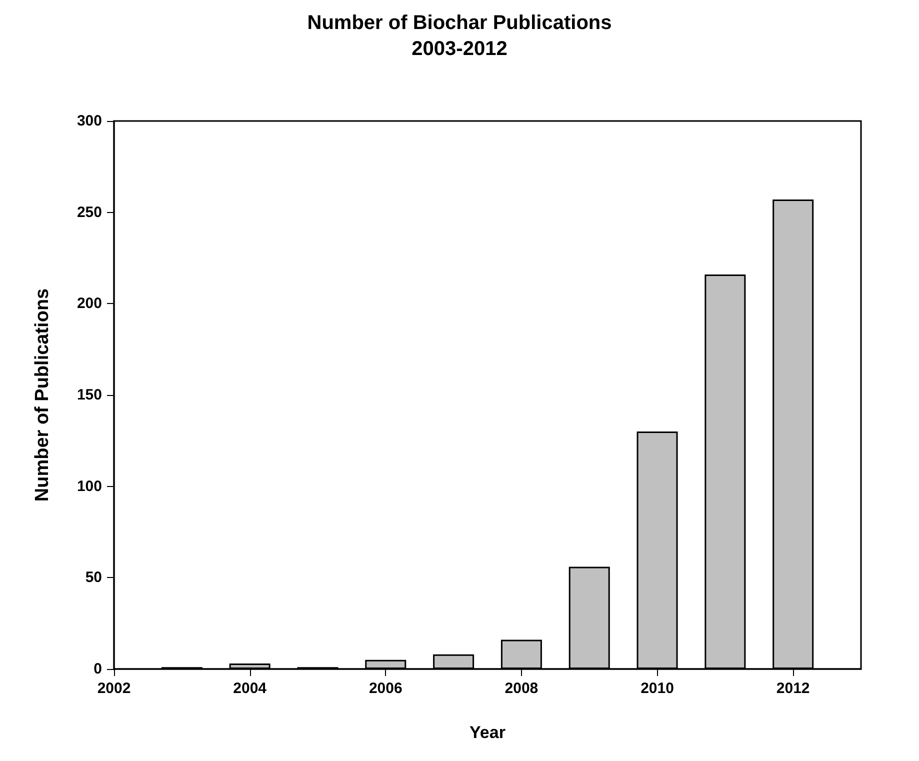 This screenshot has height=761, width=919. What do you see at coordinates (98, 669) in the screenshot?
I see `y-tick-label: 0` at bounding box center [98, 669].